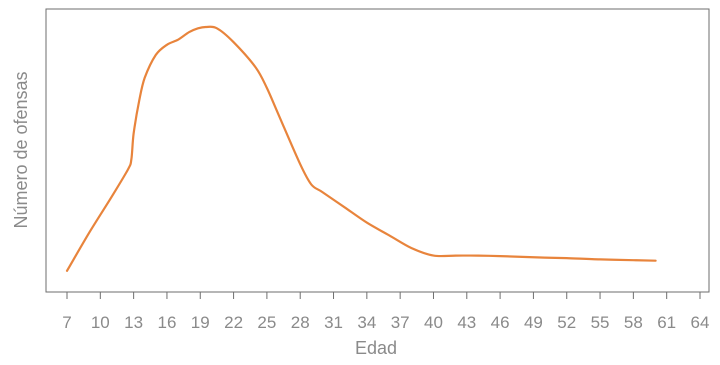 The image size is (720, 365). I want to click on x-tick-label-43: 43, so click(466, 322).